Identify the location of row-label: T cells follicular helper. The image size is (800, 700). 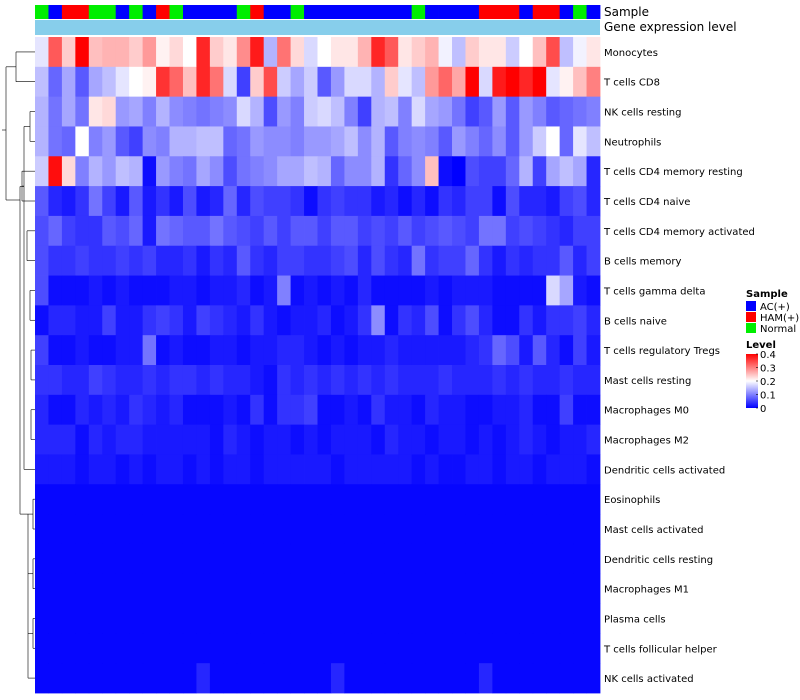
(660, 649).